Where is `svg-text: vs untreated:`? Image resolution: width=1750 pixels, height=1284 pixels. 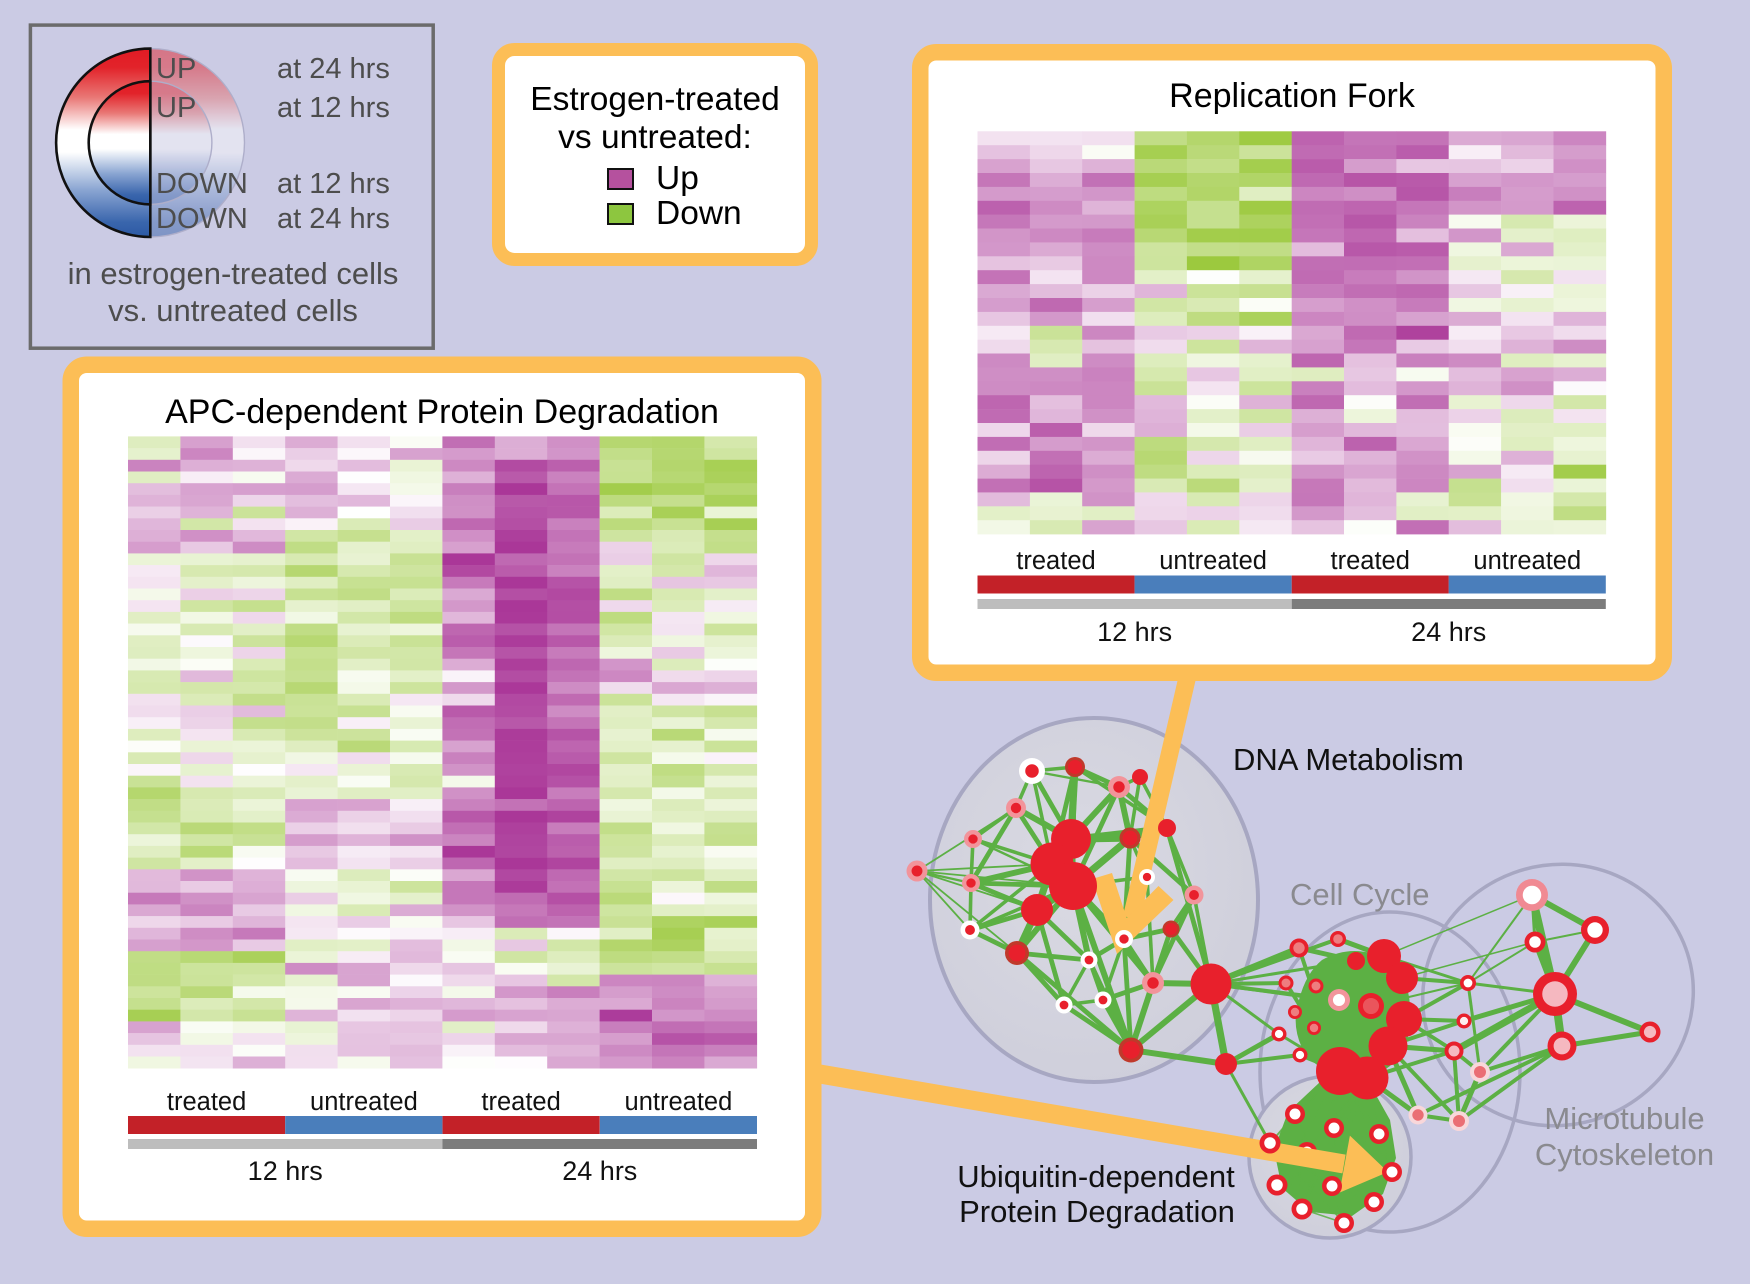
svg-text: vs untreated: is located at coordinates (655, 137).